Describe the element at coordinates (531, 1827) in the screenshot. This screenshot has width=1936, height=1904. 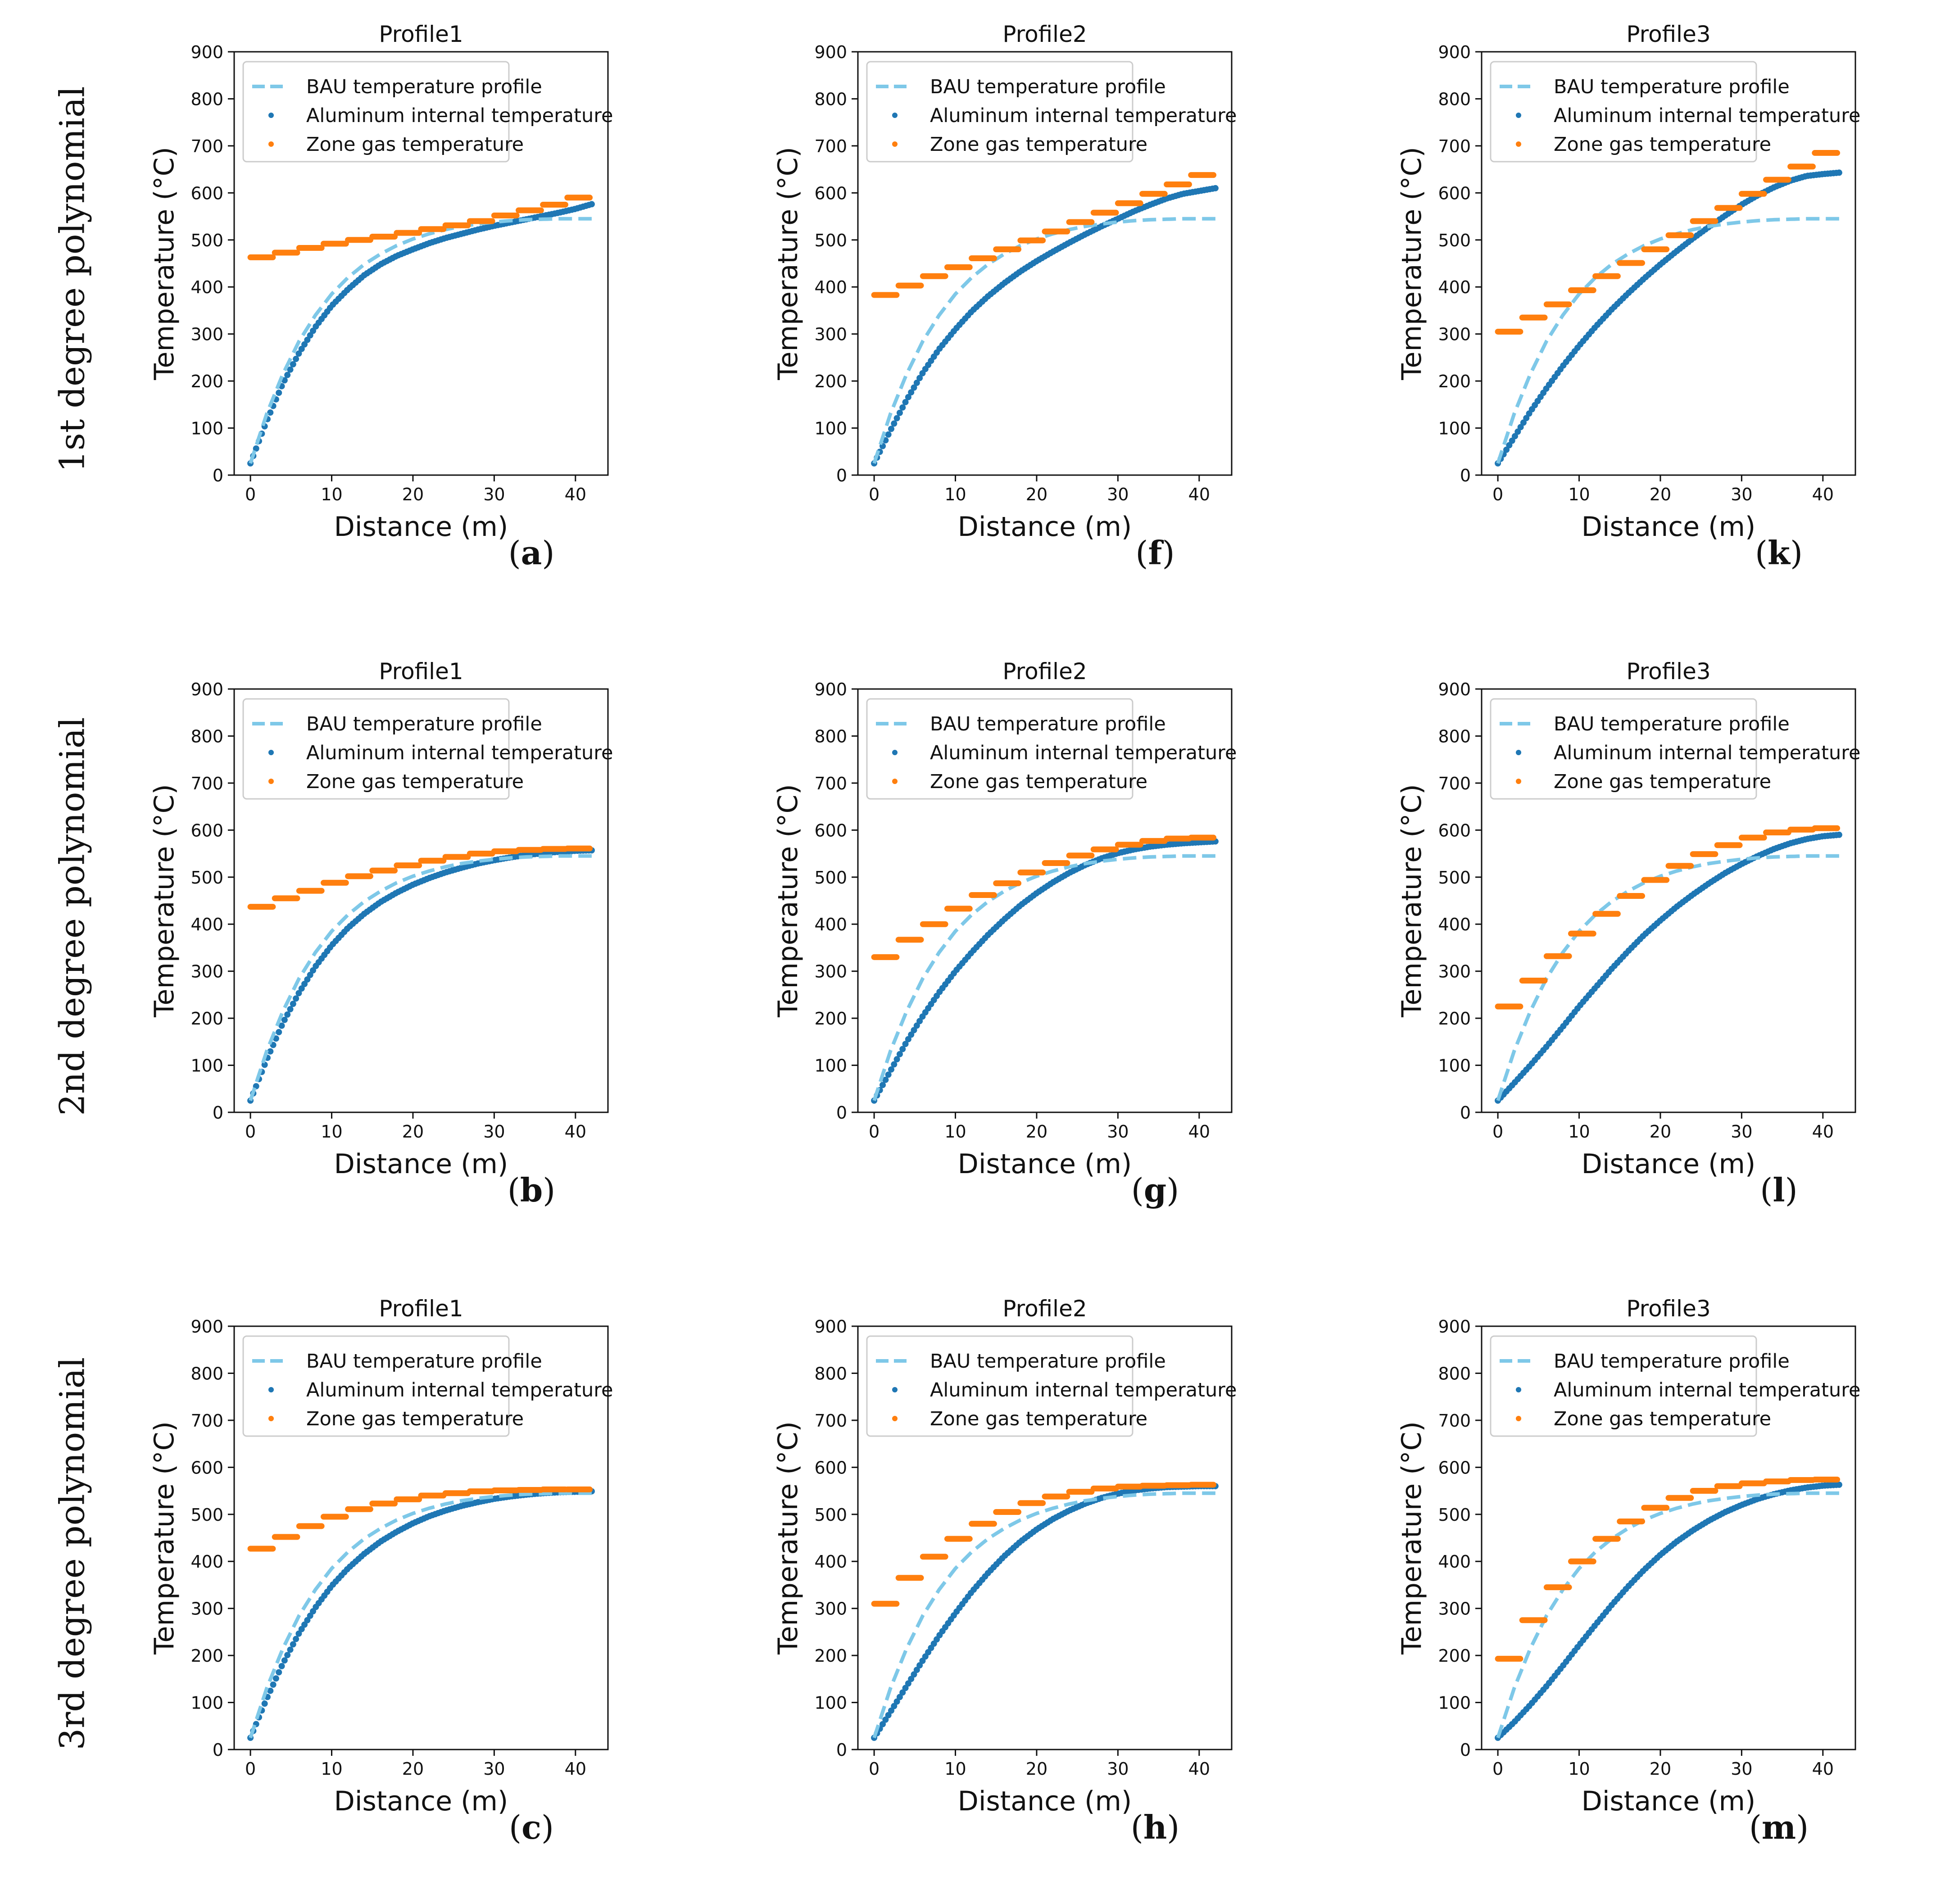
I see `panel-caption-c: (c)` at that location.